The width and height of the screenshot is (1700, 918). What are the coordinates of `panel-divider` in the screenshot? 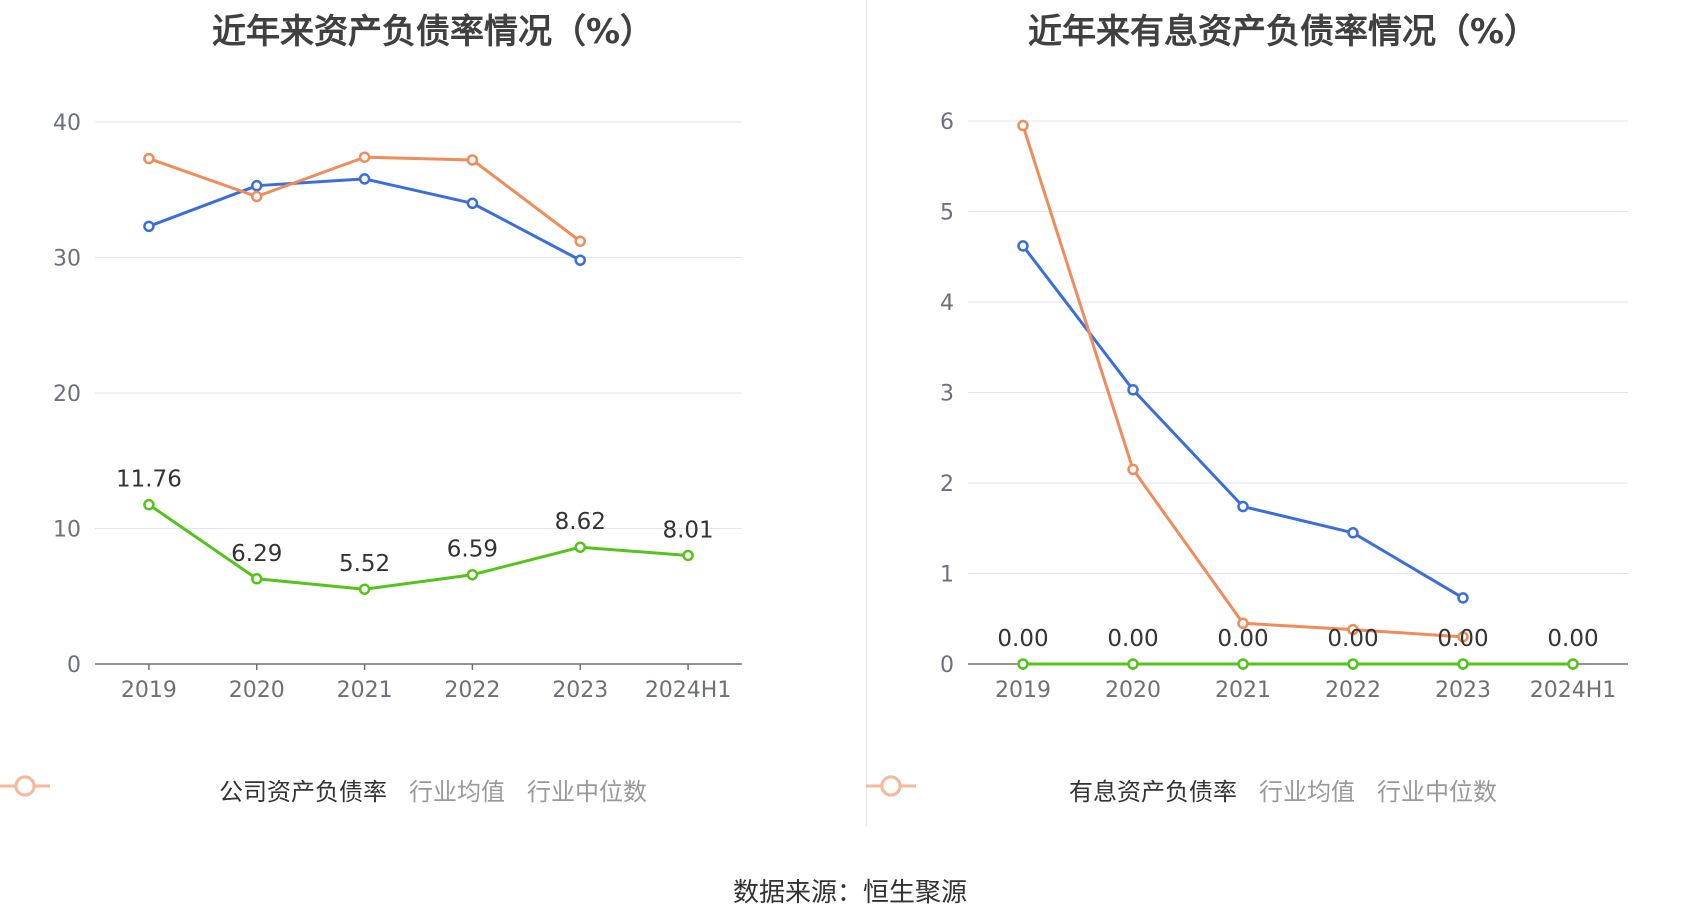 It's located at (866, 413).